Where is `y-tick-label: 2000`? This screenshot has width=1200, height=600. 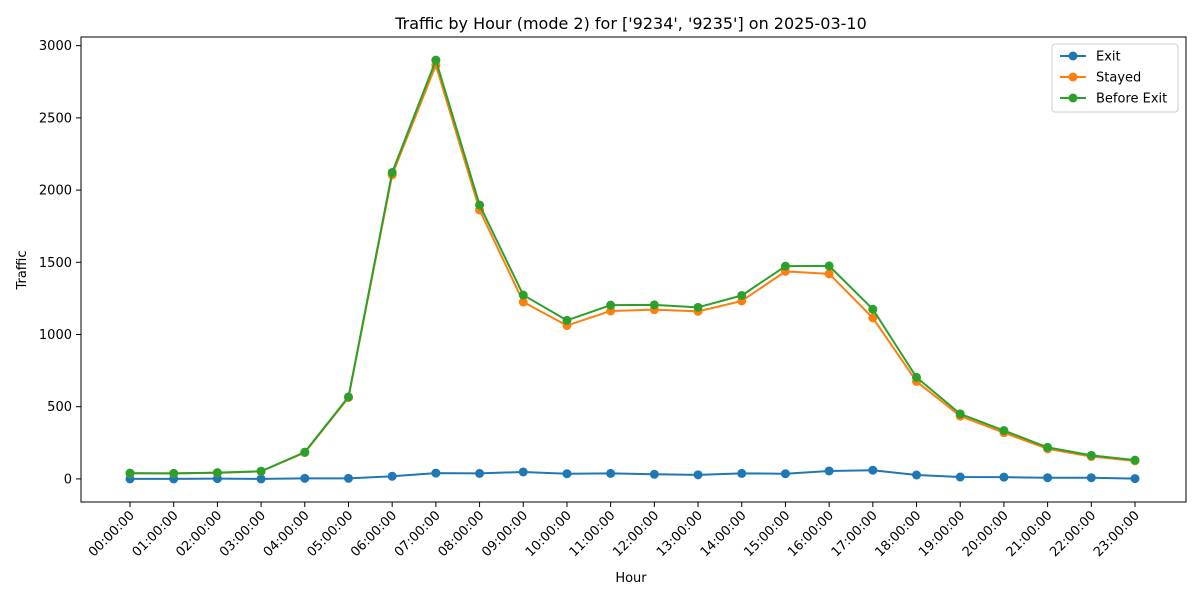 y-tick-label: 2000 is located at coordinates (55, 191).